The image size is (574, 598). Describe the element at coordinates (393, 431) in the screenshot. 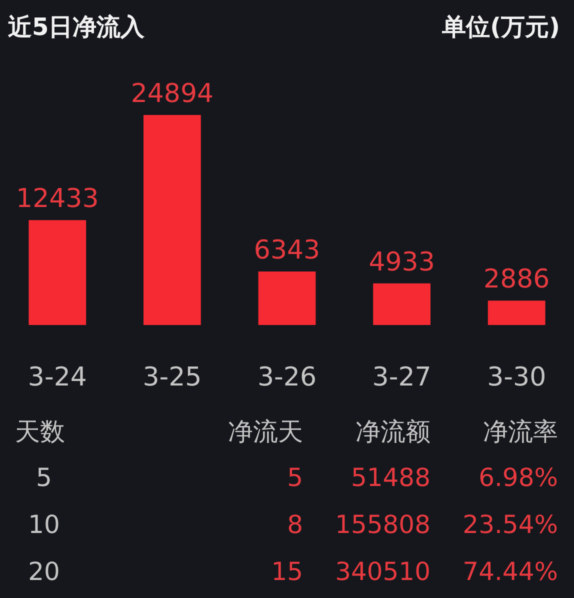

I see `category-label: 净流额` at that location.